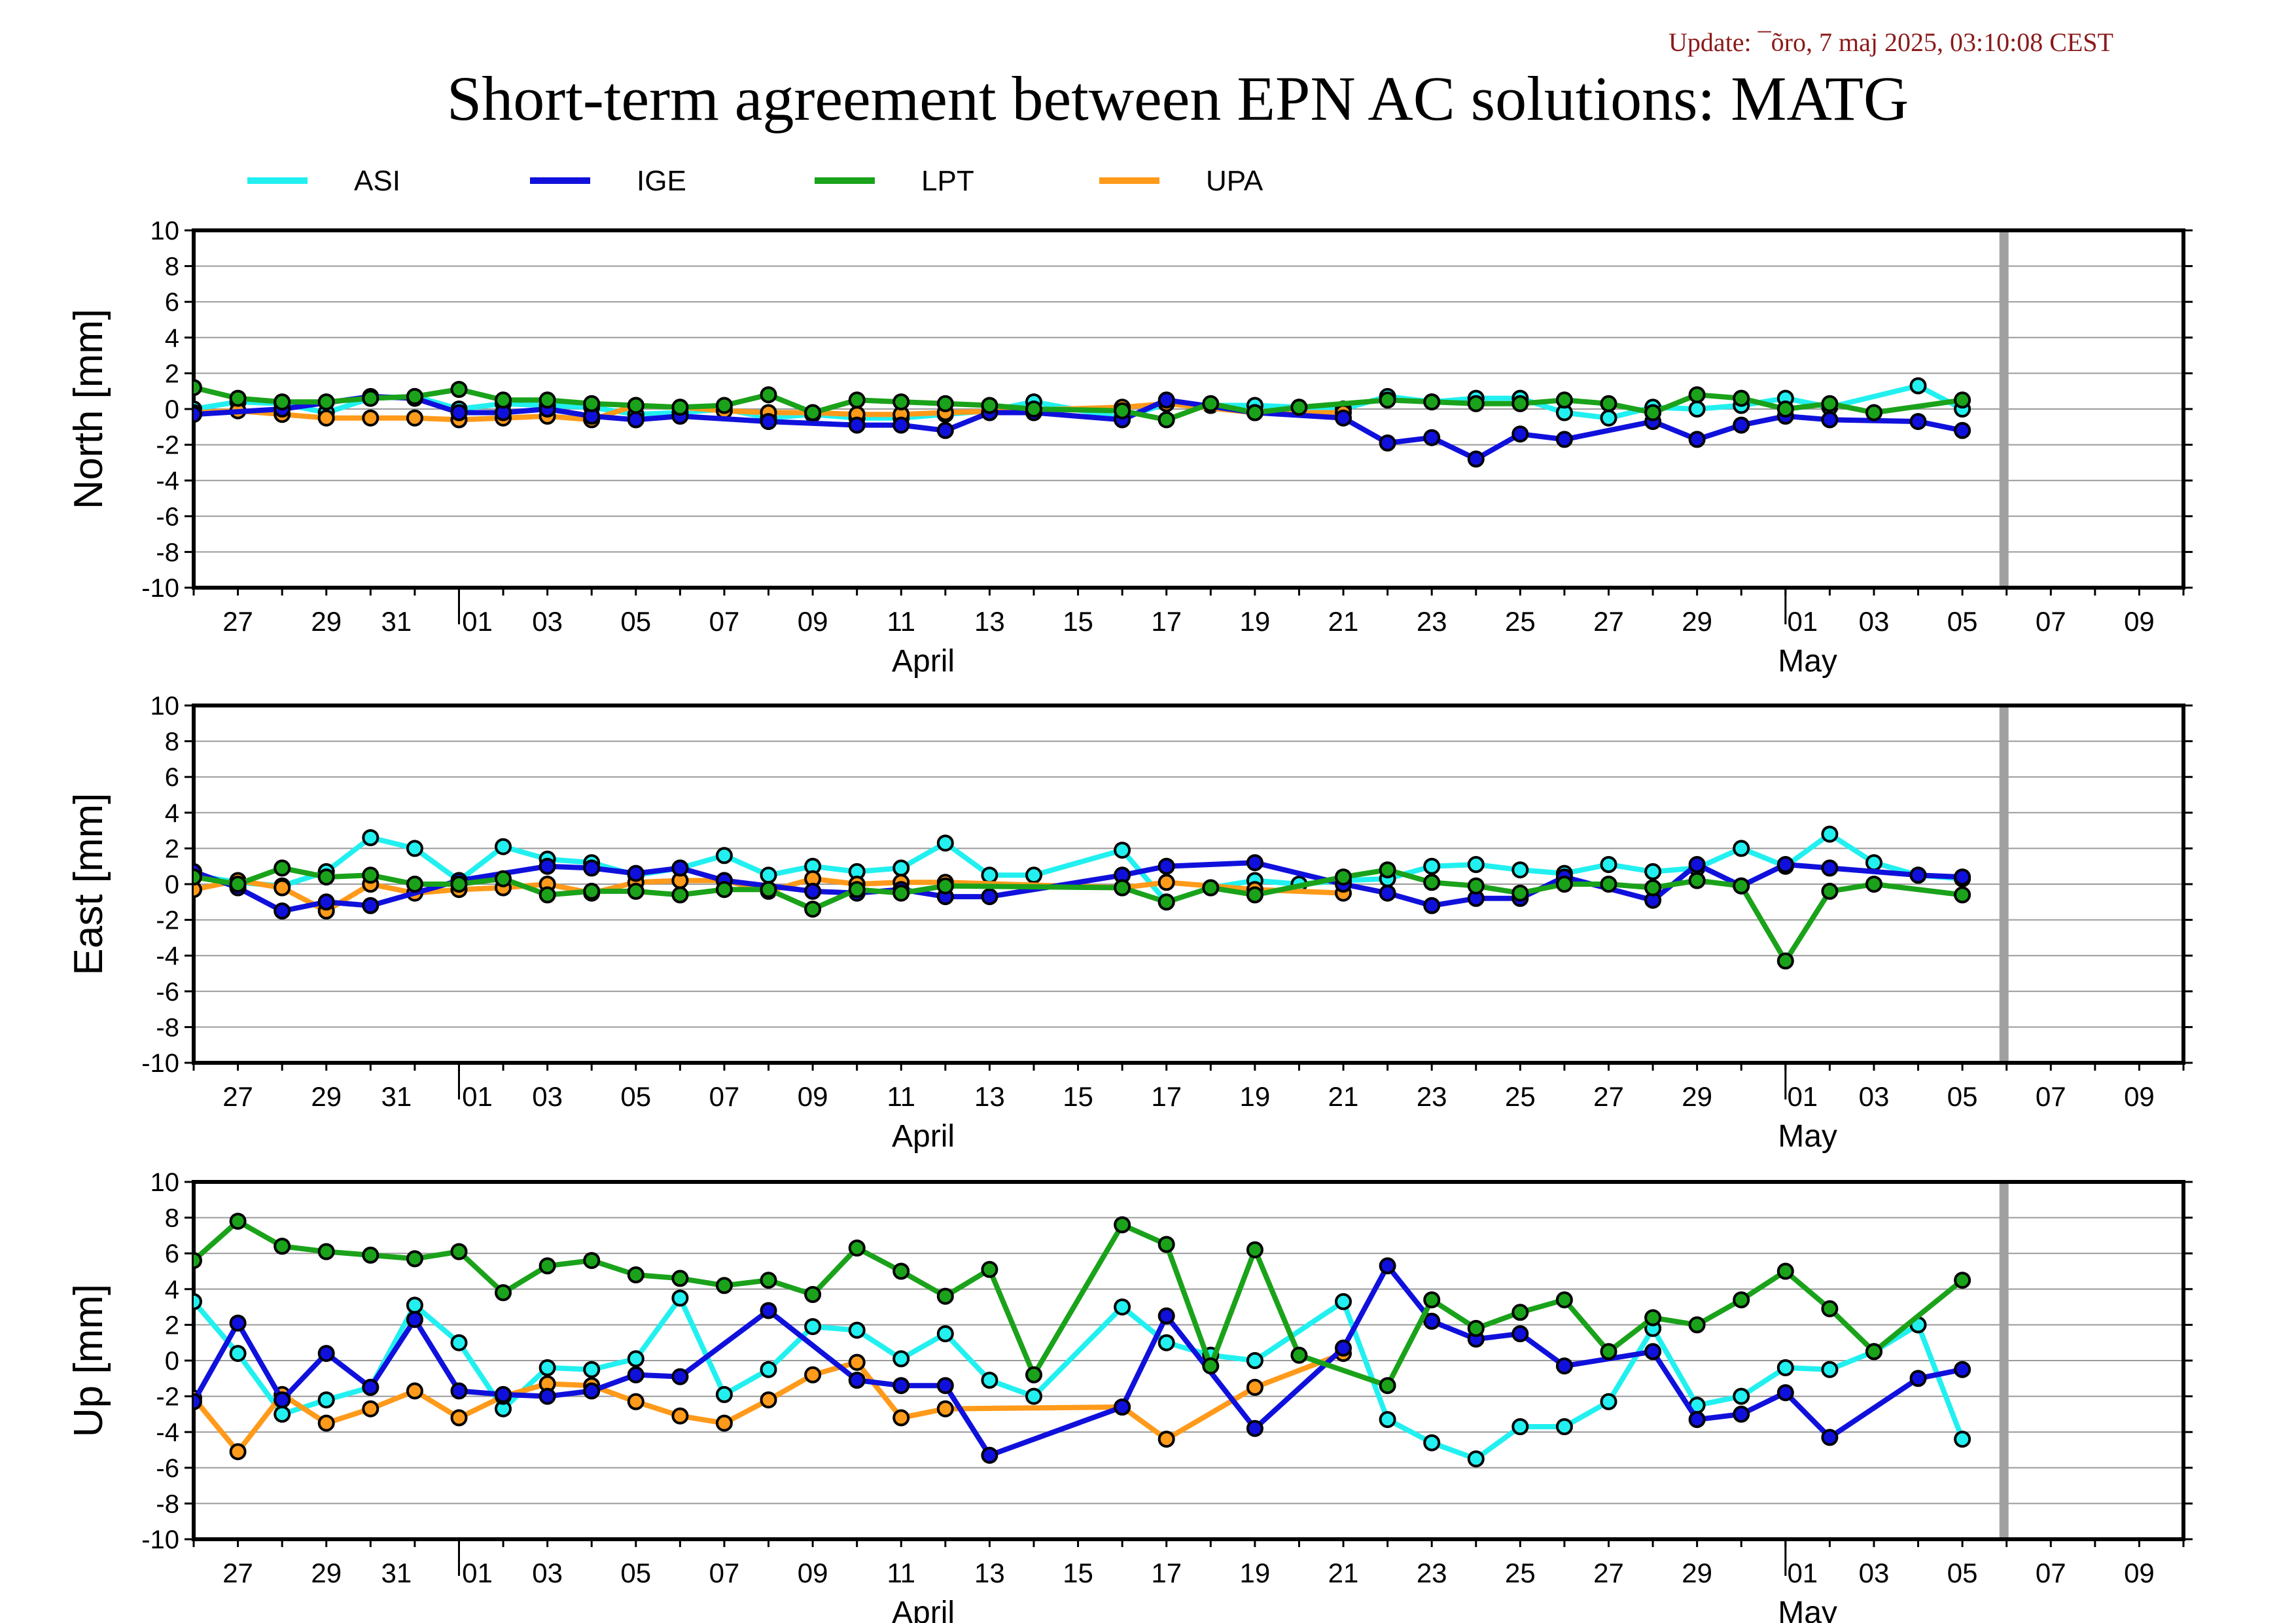  Describe the element at coordinates (989, 1573) in the screenshot. I see `x-tick-label: 13` at that location.